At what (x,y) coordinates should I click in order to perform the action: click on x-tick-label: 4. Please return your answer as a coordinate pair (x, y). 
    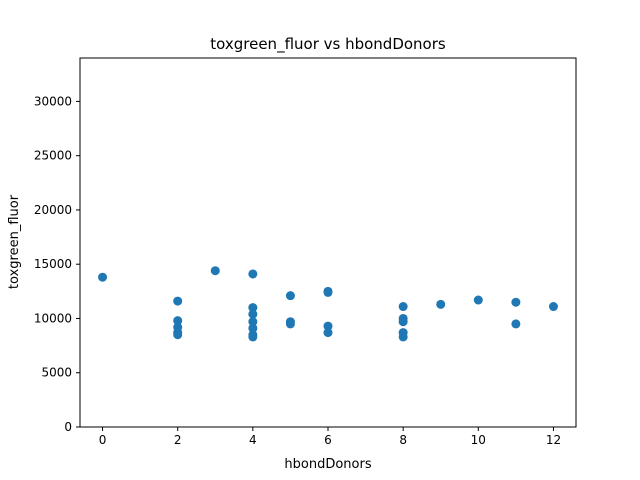
    Looking at the image, I should click on (253, 440).